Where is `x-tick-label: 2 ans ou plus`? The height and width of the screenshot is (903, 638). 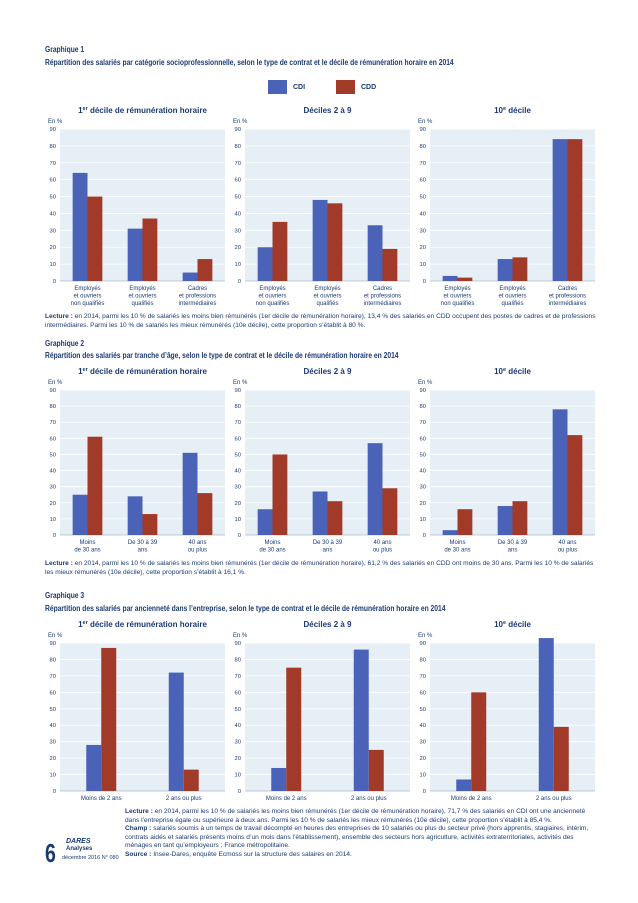
x-tick-label: 2 ans ou plus is located at coordinates (184, 799).